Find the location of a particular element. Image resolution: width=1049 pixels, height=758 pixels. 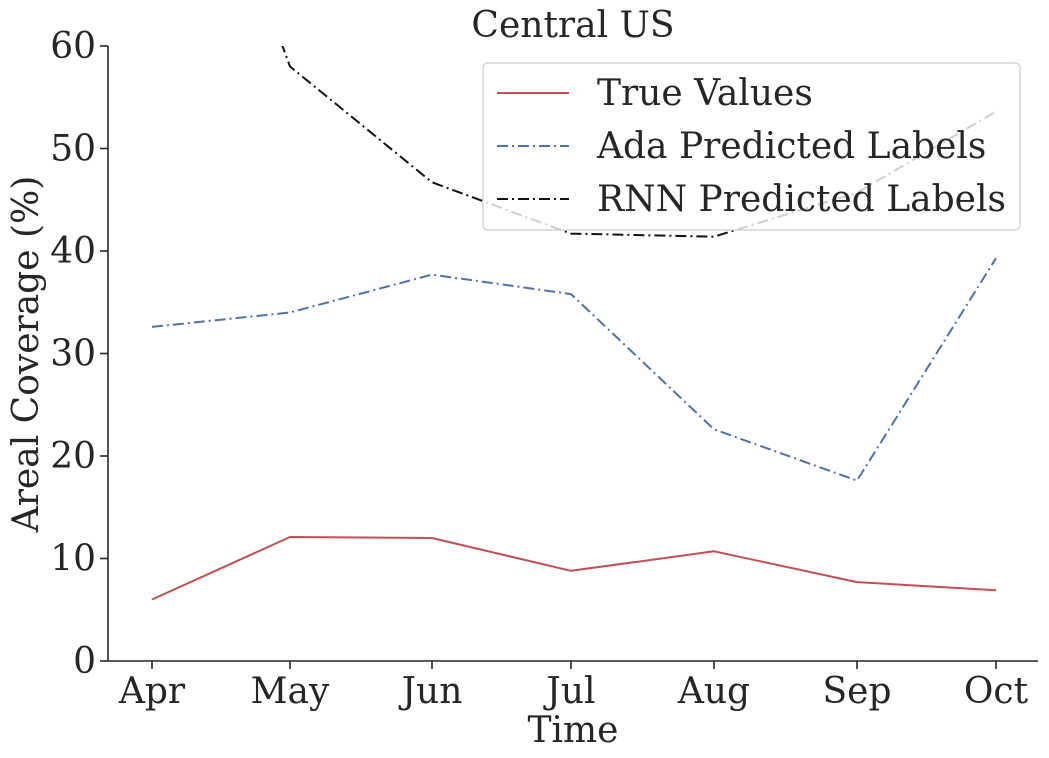

y-tick-label: 10 is located at coordinates (73, 559).